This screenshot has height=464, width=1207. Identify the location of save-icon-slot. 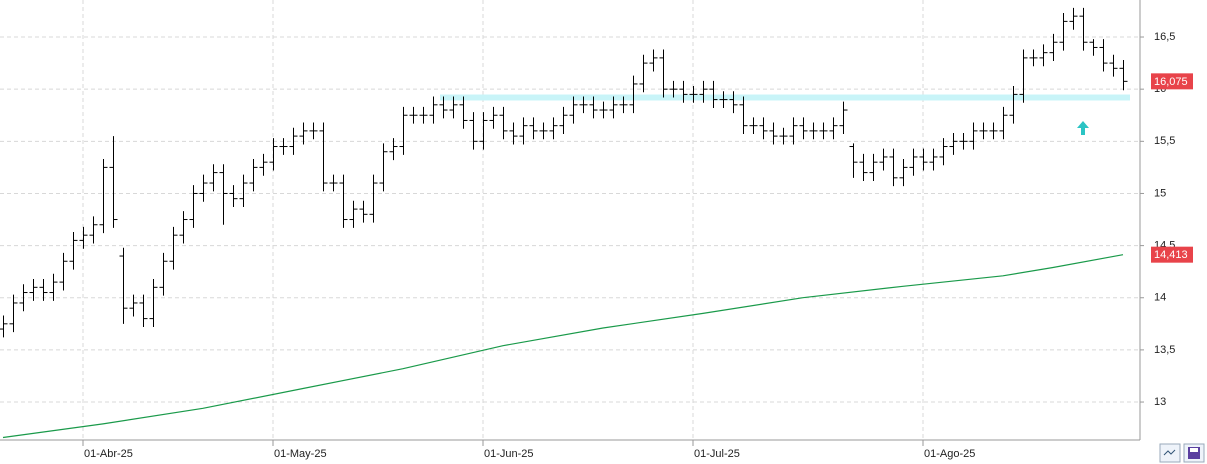
(1194, 450).